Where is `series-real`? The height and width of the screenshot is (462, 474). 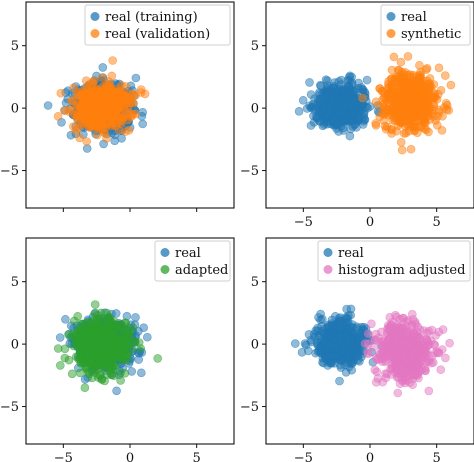
series-real is located at coordinates (339, 106).